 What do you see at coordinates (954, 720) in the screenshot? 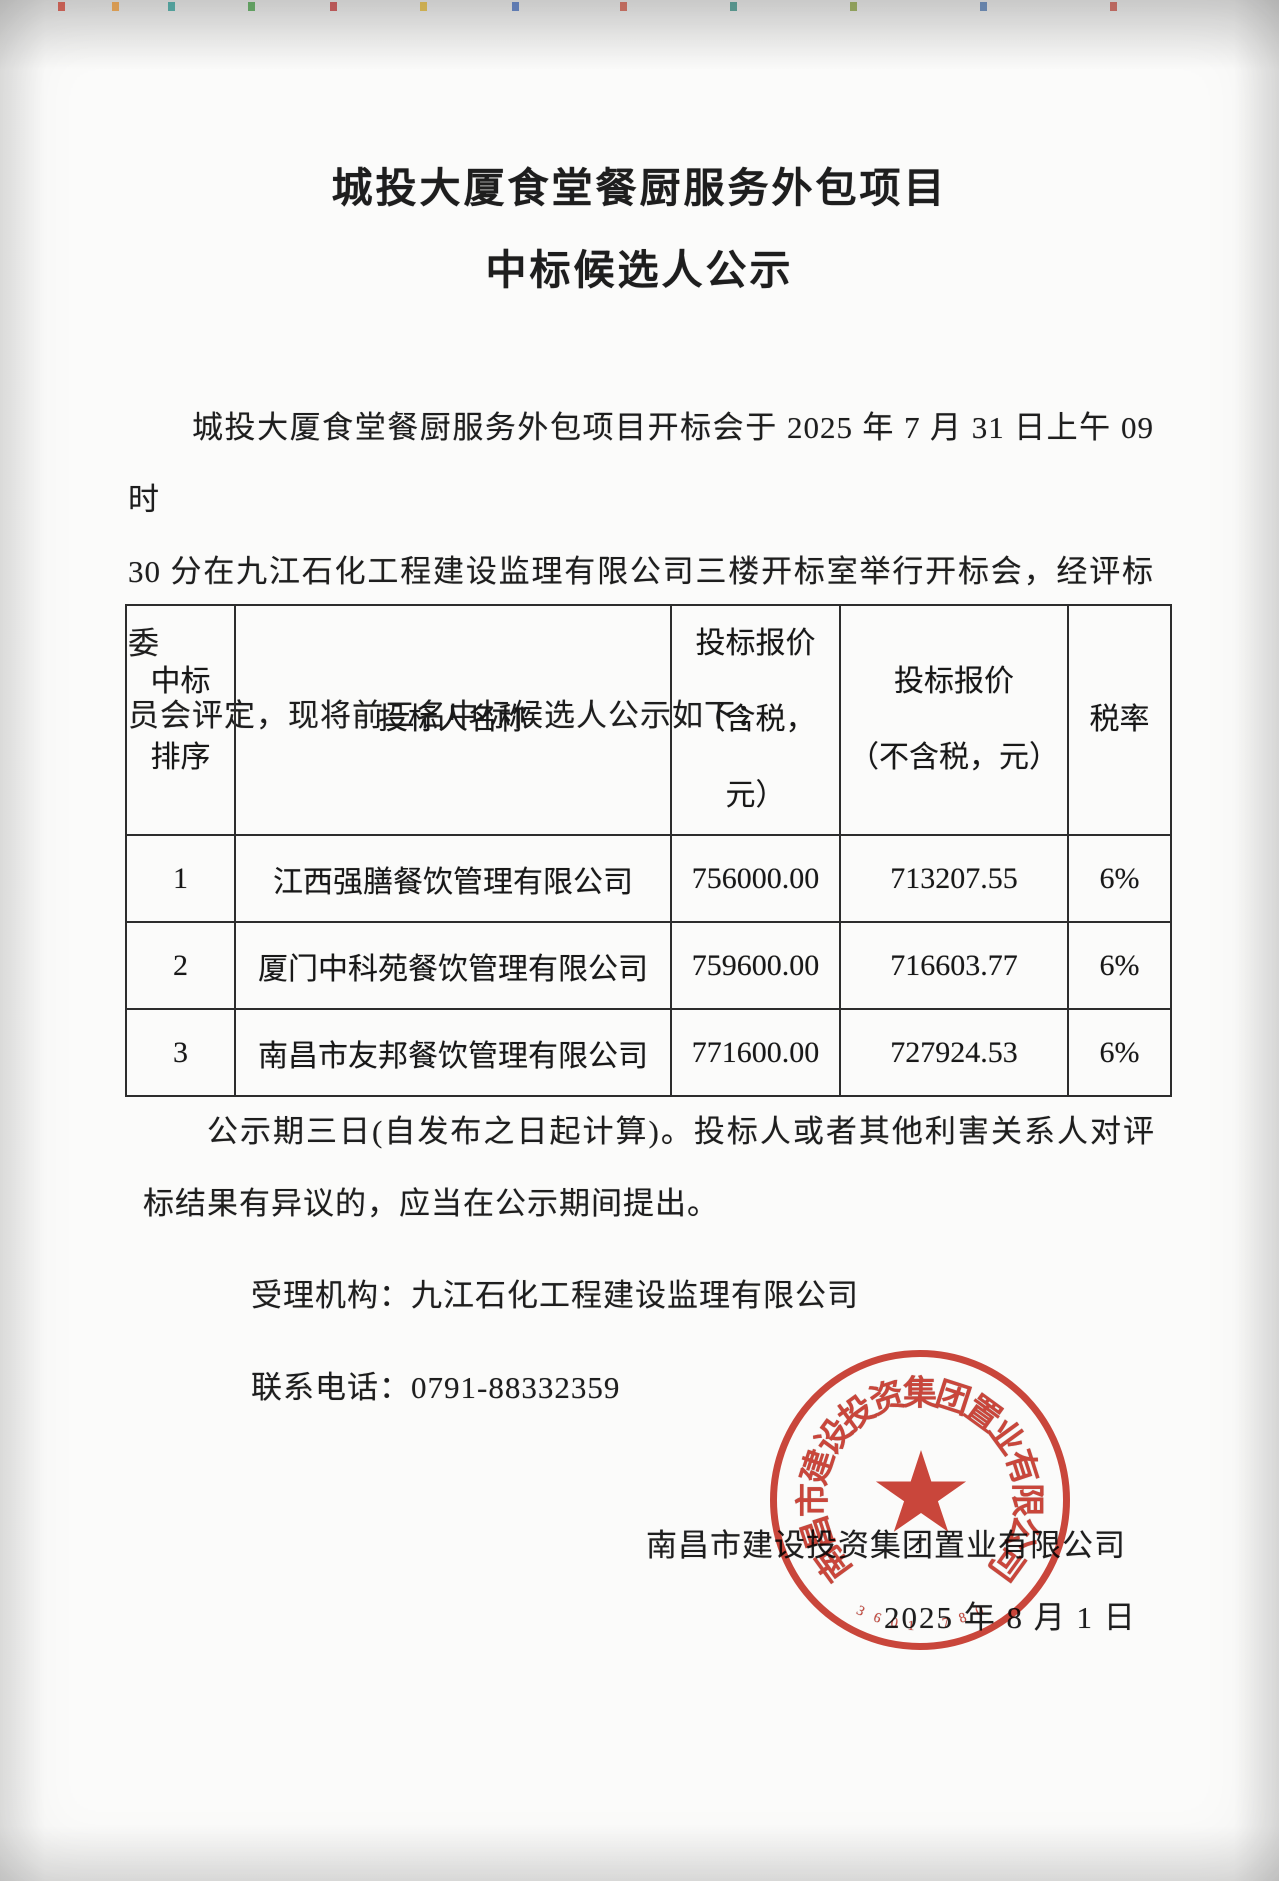
I see `column-header-price-without-tax: 投标报价 （不含税，元）` at bounding box center [954, 720].